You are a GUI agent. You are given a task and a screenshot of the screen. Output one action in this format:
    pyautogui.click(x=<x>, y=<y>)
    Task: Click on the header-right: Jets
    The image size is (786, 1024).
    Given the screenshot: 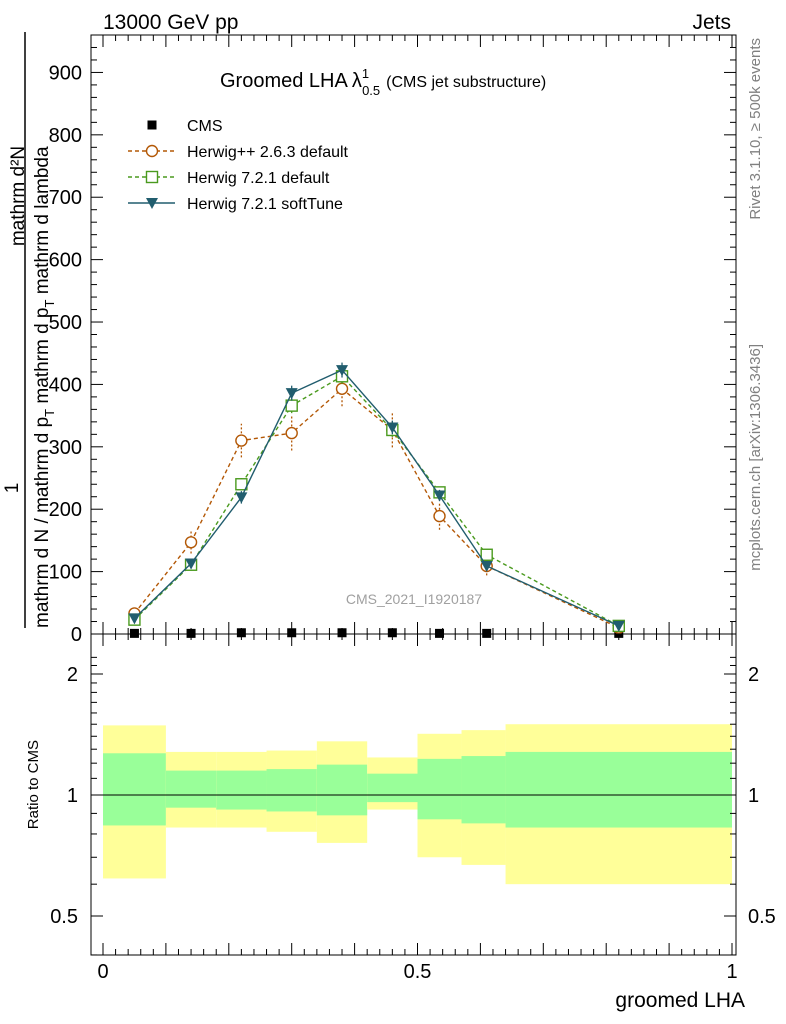 What is the action you would take?
    pyautogui.click(x=711, y=22)
    